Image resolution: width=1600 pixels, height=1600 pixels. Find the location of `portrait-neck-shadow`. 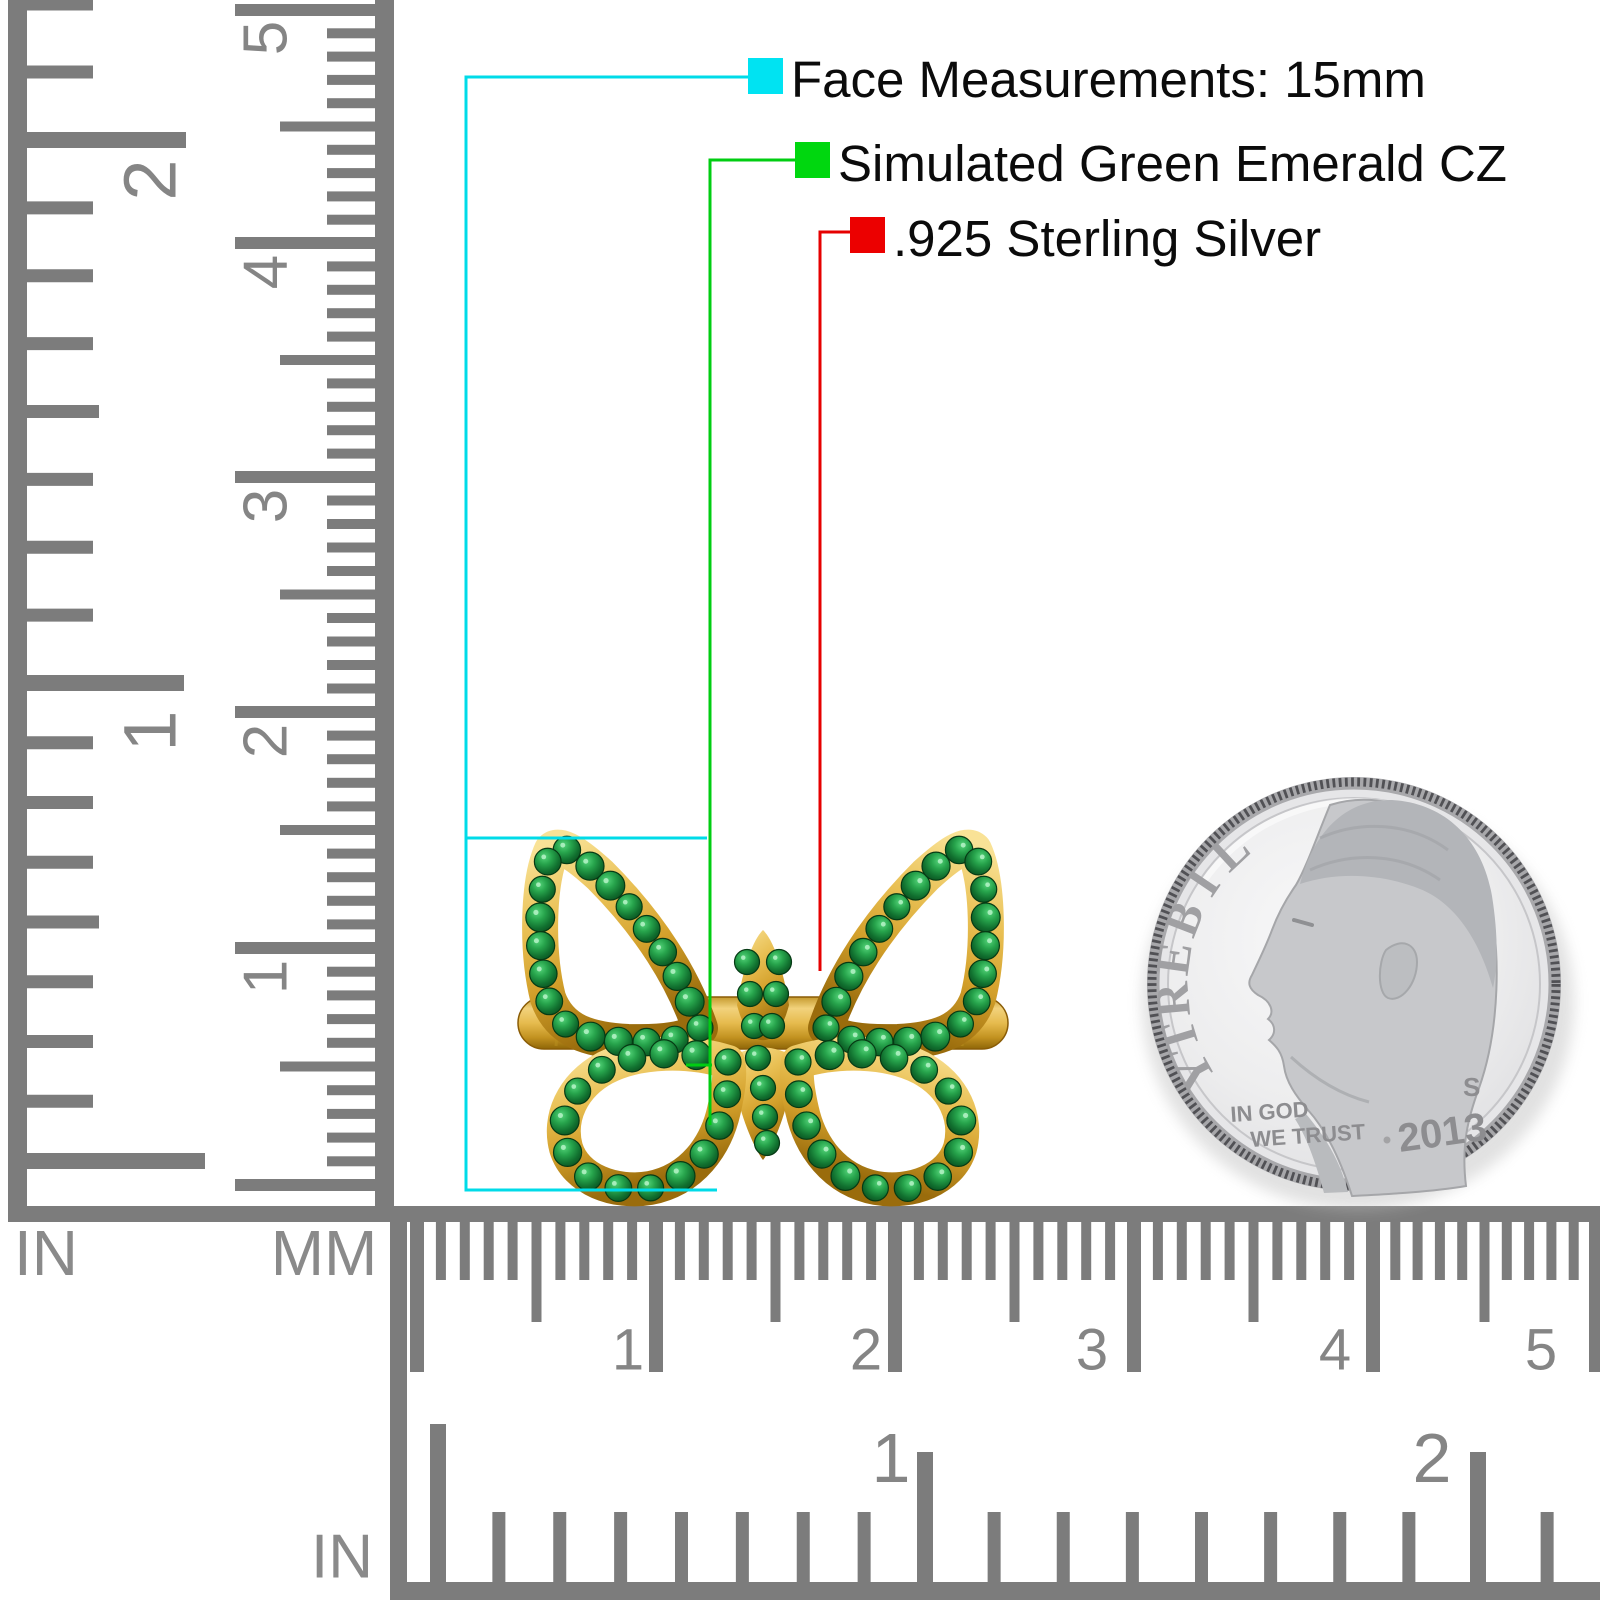

portrait-neck-shadow is located at coordinates (1321, 1153).